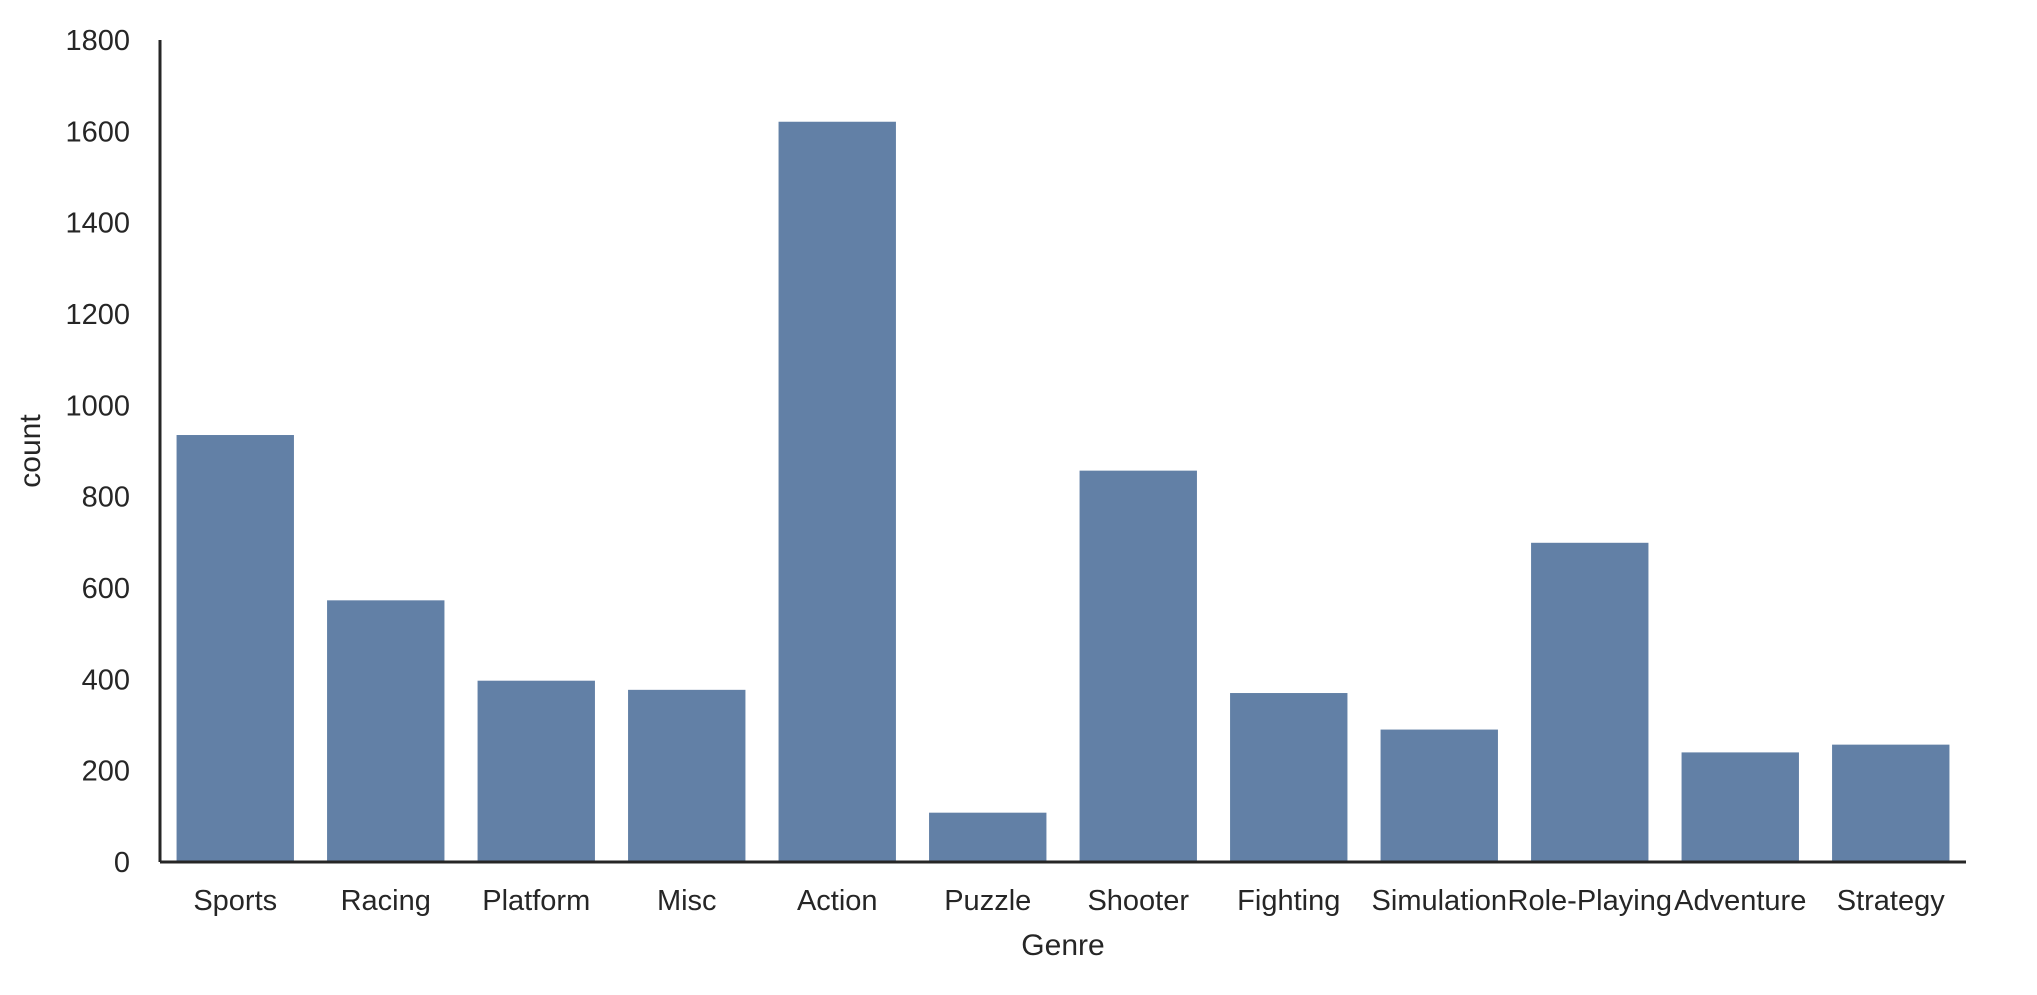 This screenshot has width=2037, height=995. Describe the element at coordinates (122, 863) in the screenshot. I see `y-tick-label: 0` at that location.